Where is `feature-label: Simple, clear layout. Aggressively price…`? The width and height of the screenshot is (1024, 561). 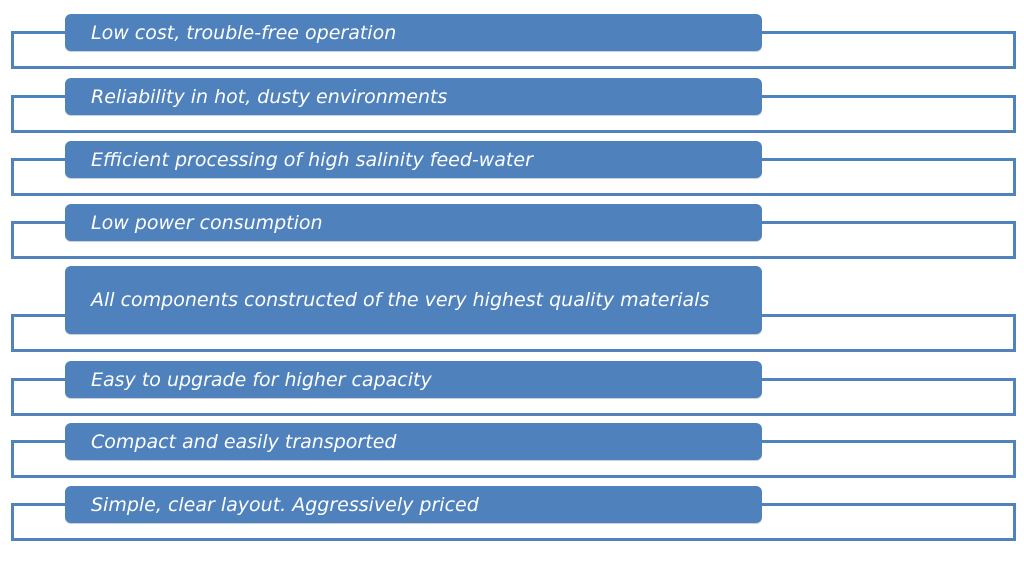 feature-label: Simple, clear layout. Aggressively price… is located at coordinates (285, 504).